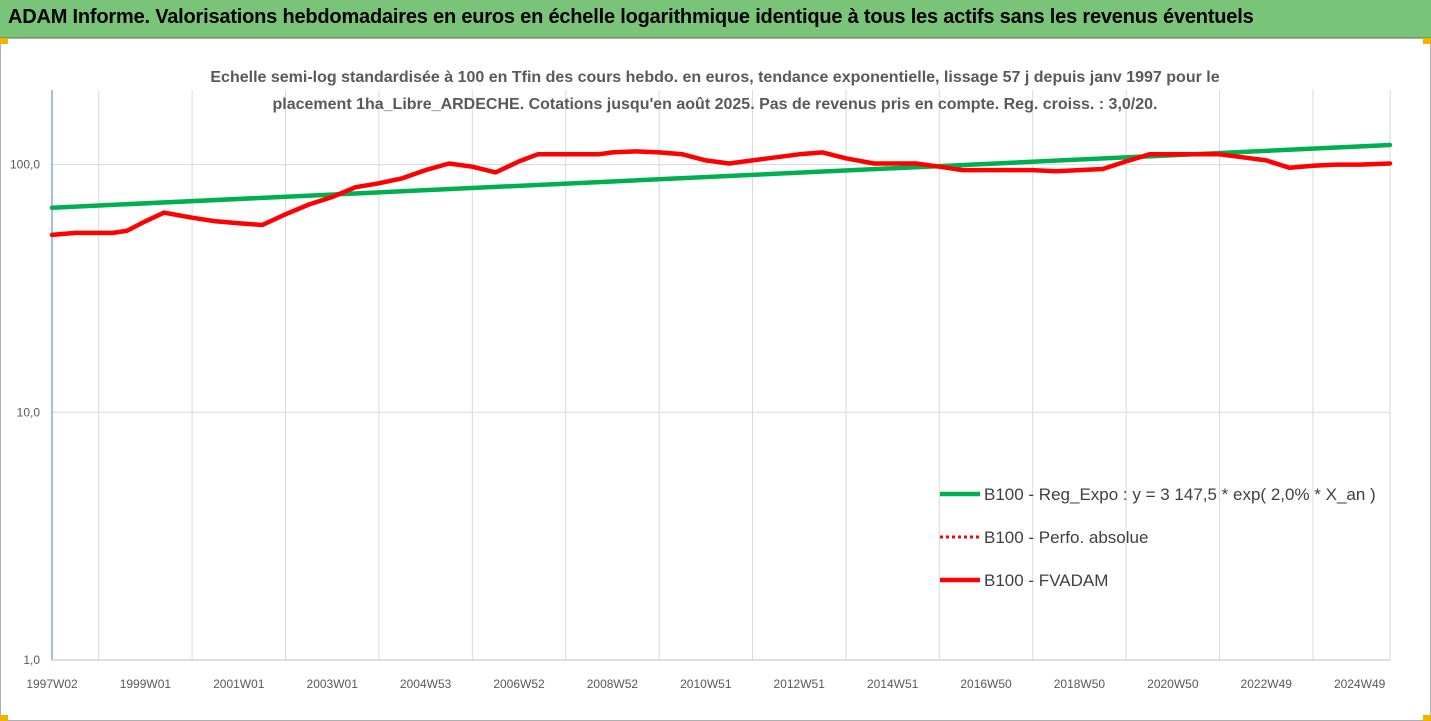 This screenshot has width=1431, height=721. I want to click on x-tick-label: 2004W53, so click(426, 684).